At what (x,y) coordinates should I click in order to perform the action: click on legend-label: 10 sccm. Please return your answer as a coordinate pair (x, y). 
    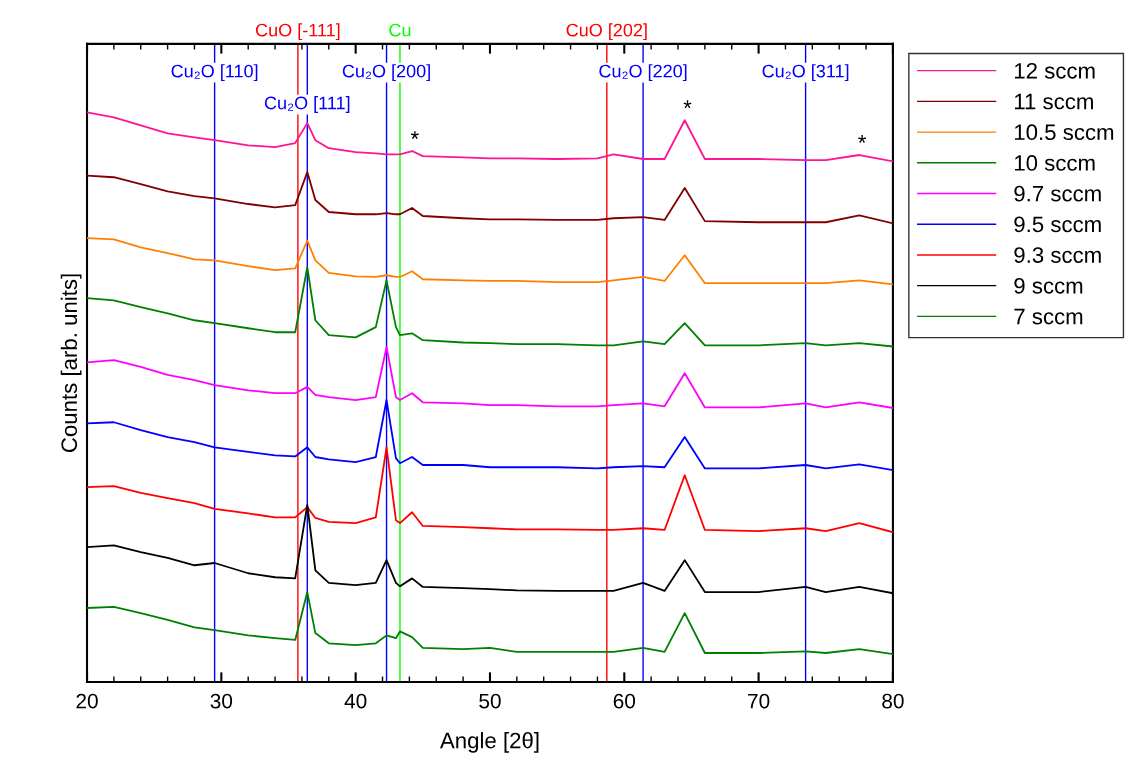
    Looking at the image, I should click on (1054, 163).